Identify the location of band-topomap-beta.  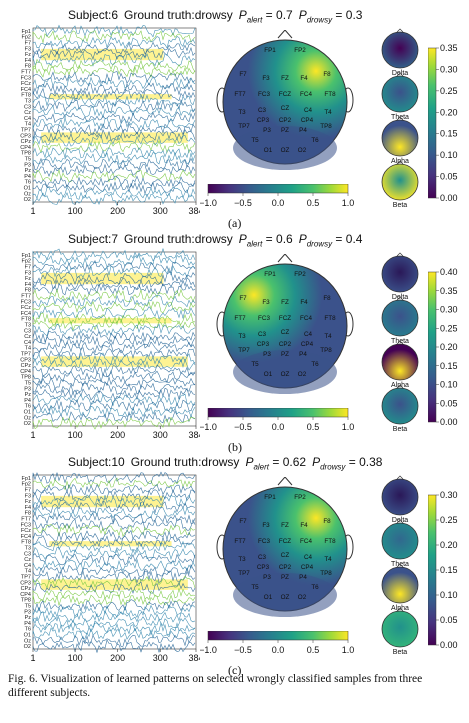
(400, 406).